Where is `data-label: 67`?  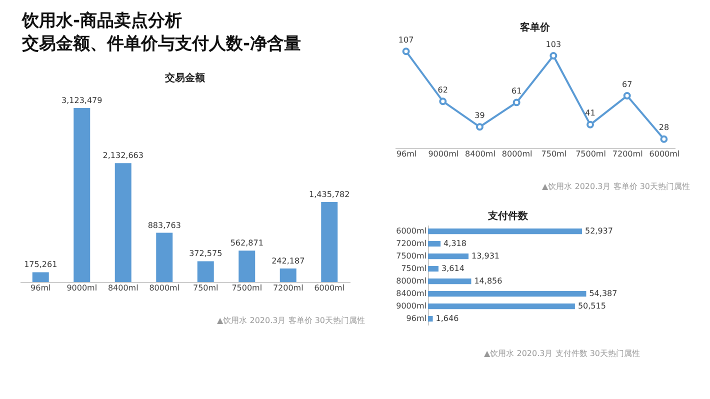 data-label: 67 is located at coordinates (627, 84).